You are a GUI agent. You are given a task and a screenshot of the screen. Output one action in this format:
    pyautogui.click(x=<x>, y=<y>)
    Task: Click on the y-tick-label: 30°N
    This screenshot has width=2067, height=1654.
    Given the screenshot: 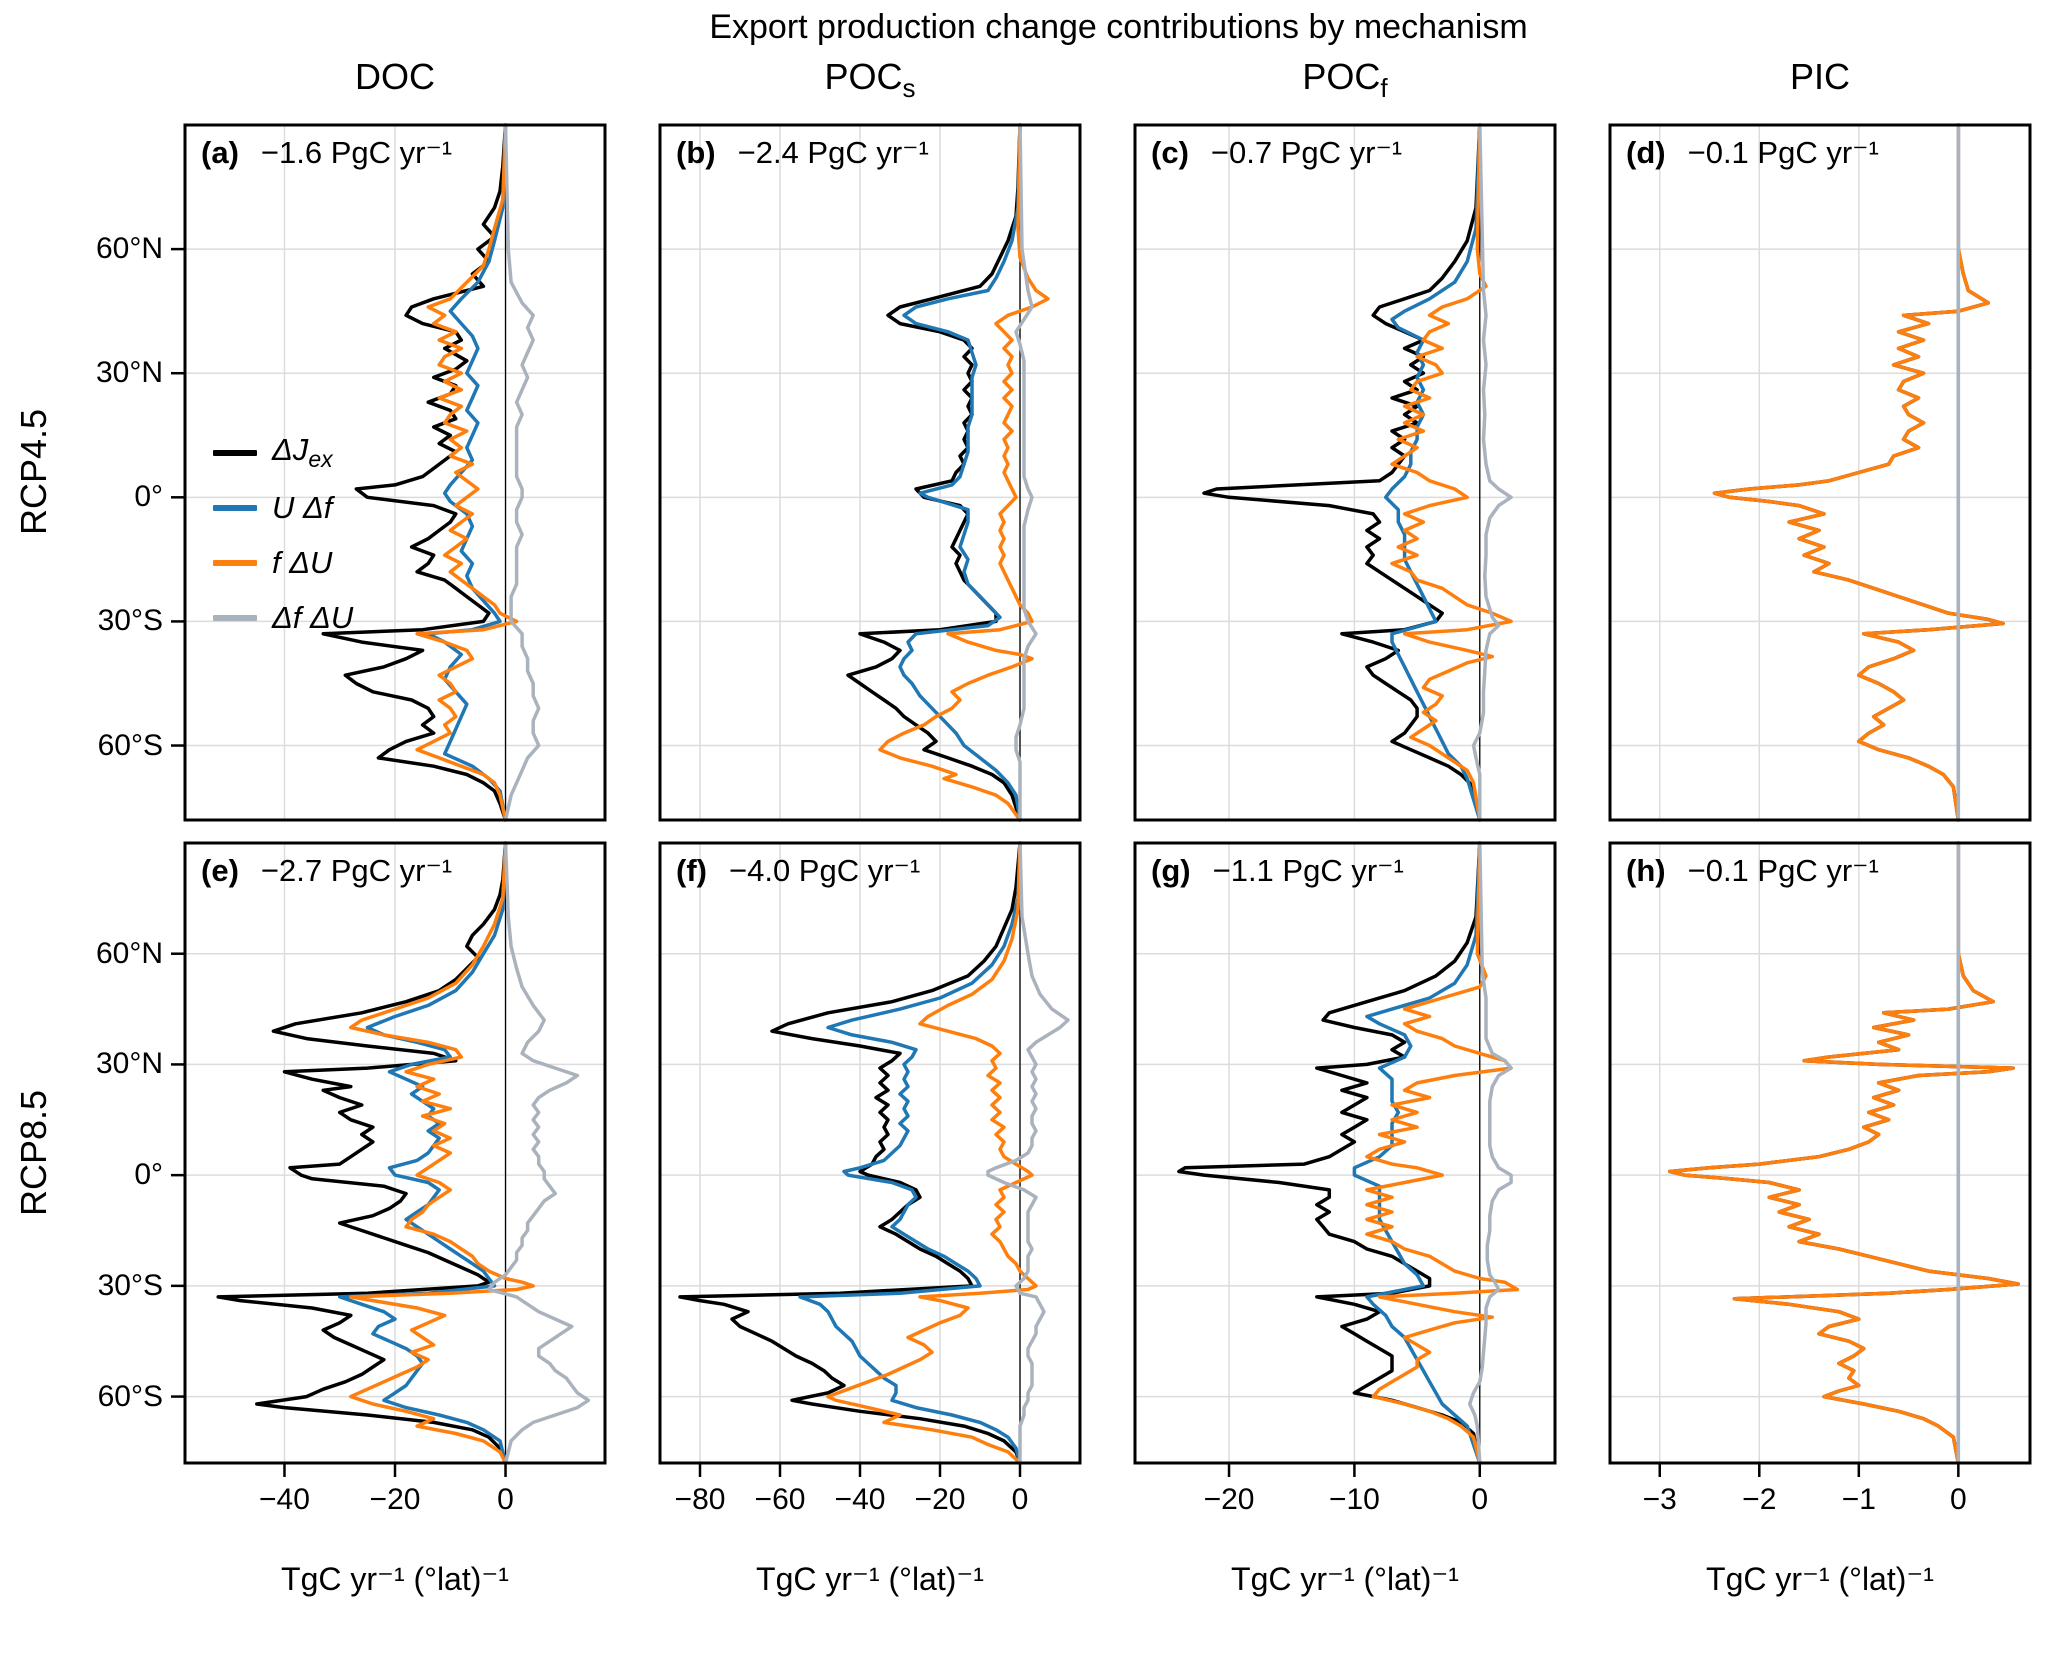 What is the action you would take?
    pyautogui.click(x=129, y=373)
    